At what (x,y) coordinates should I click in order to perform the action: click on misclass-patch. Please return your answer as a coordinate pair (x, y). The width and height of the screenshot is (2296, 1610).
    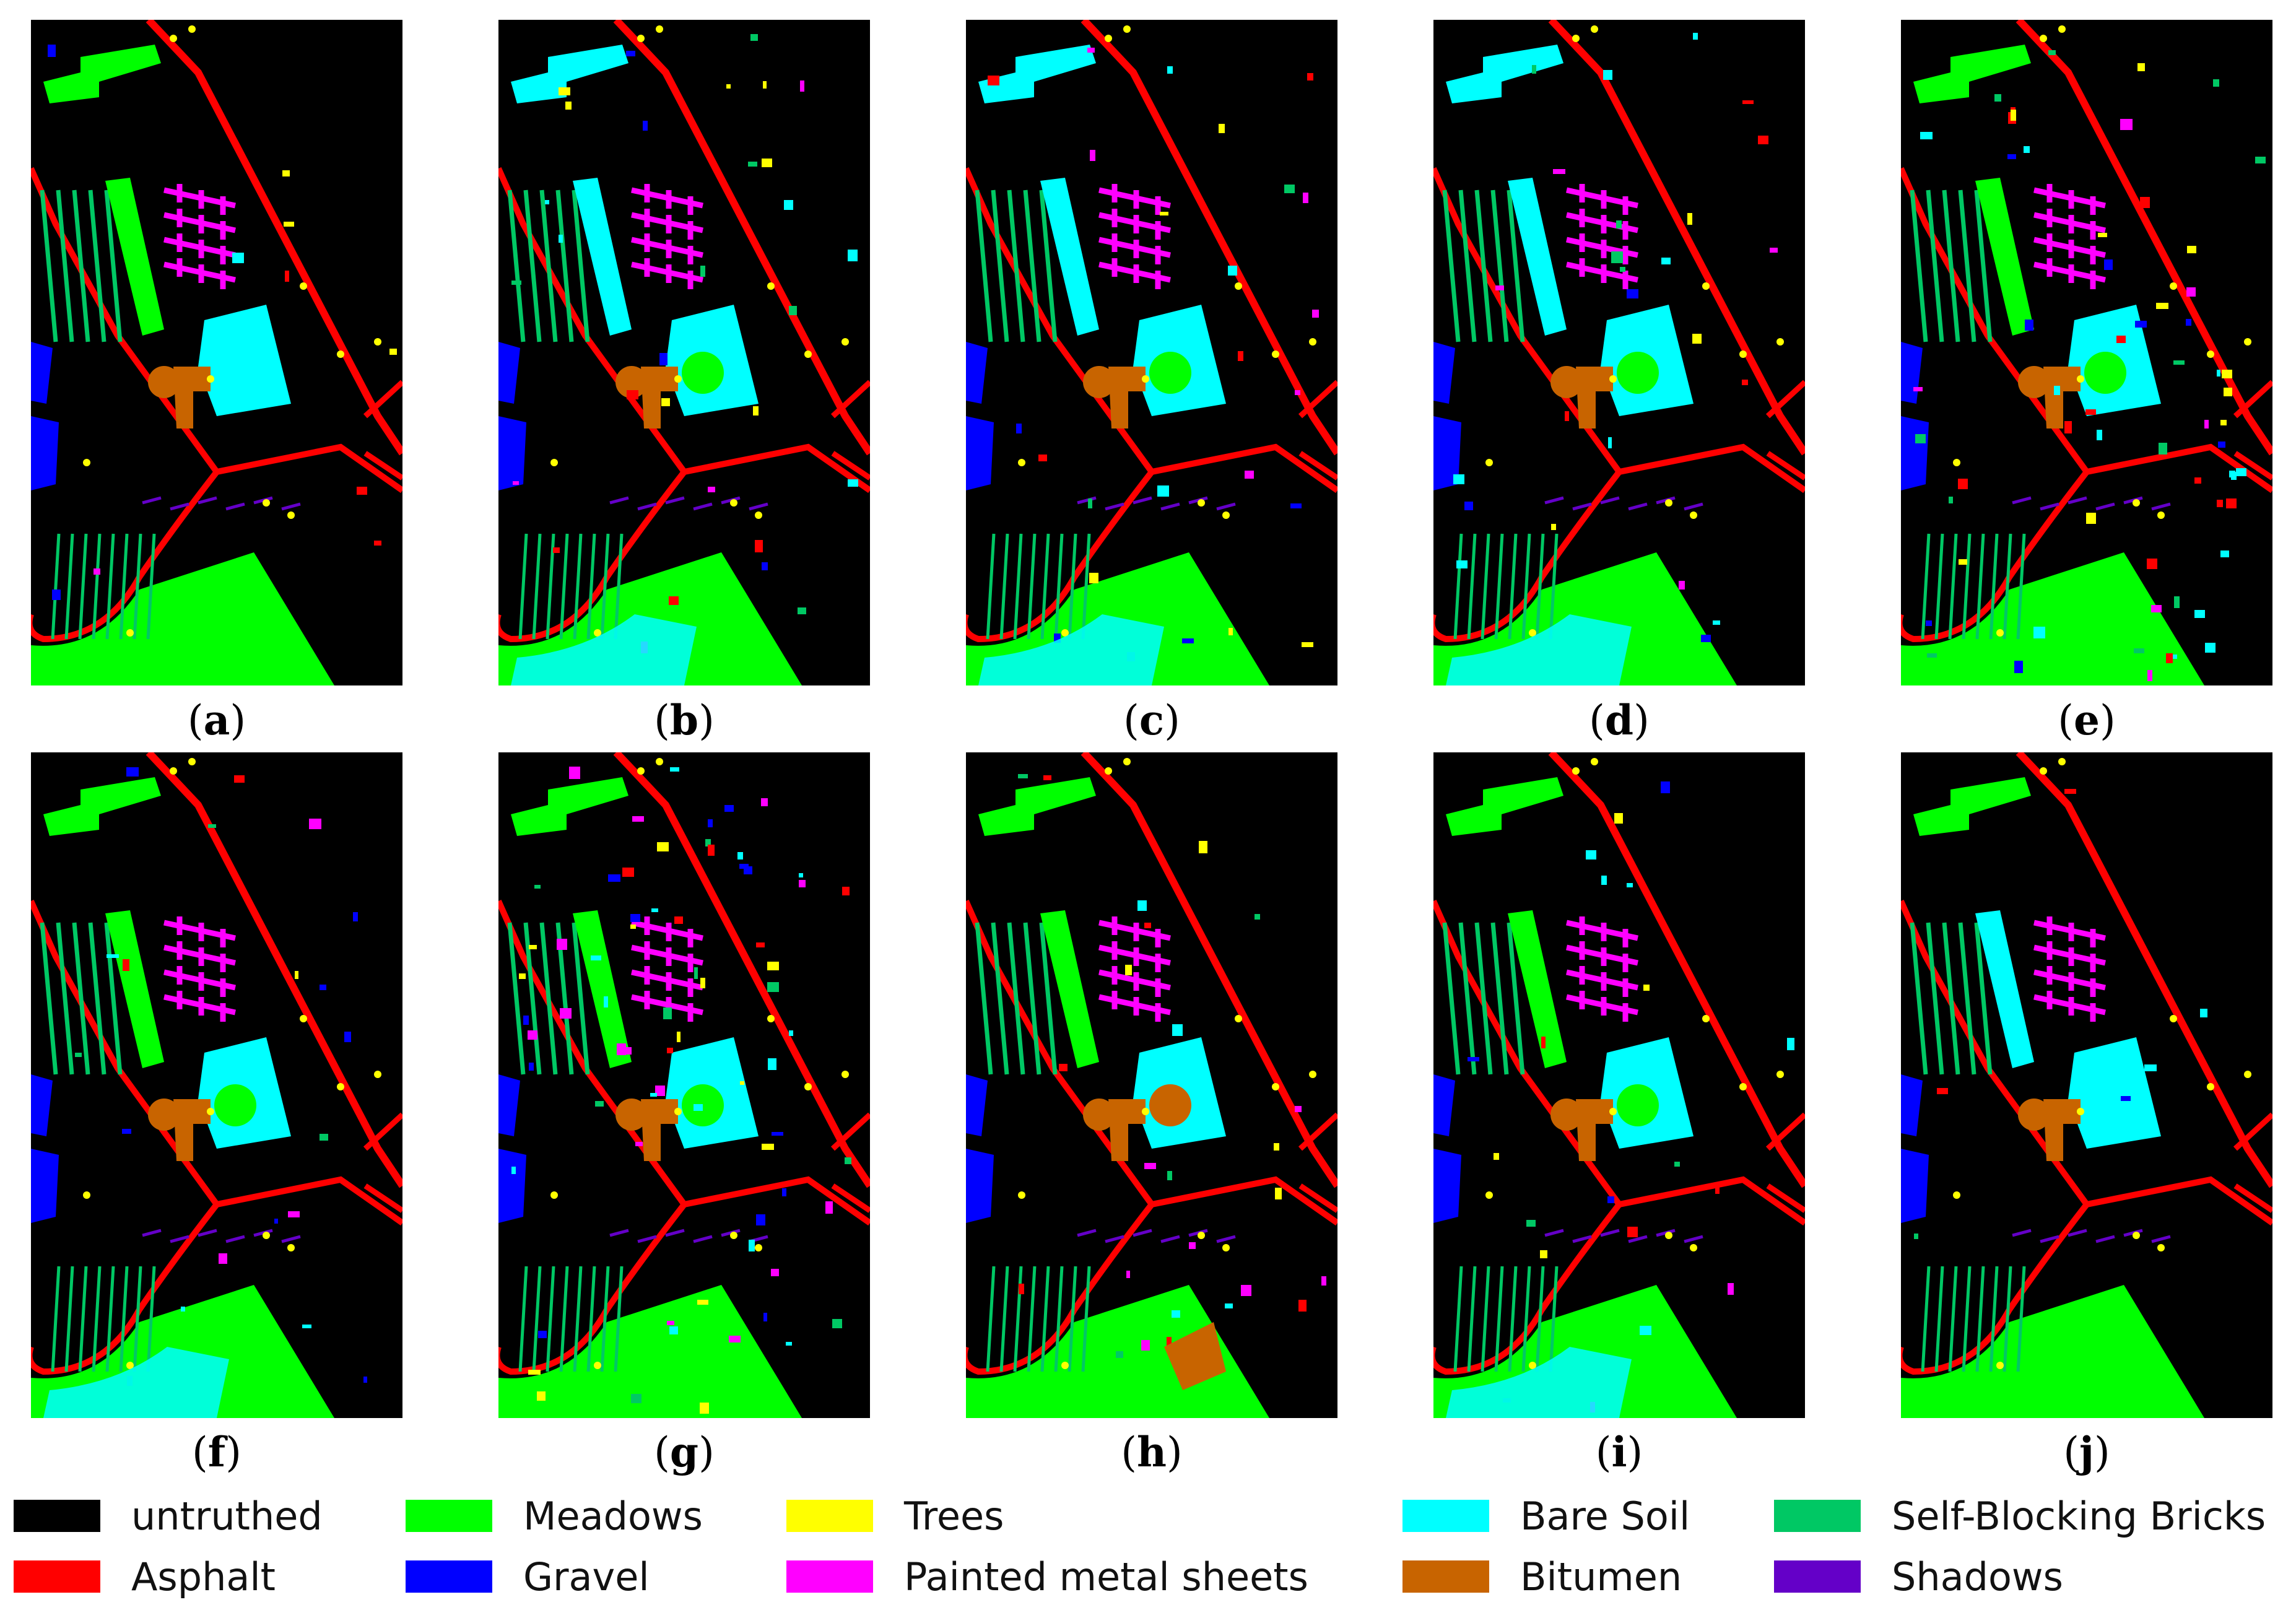
    Looking at the image, I should click on (1170, 373).